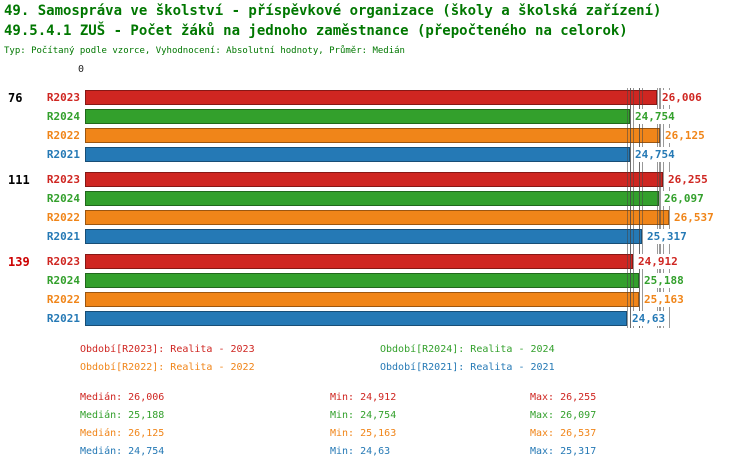 This screenshot has width=750, height=476. What do you see at coordinates (655, 154) in the screenshot?
I see `bar-value-76-R2021: 24,754` at bounding box center [655, 154].